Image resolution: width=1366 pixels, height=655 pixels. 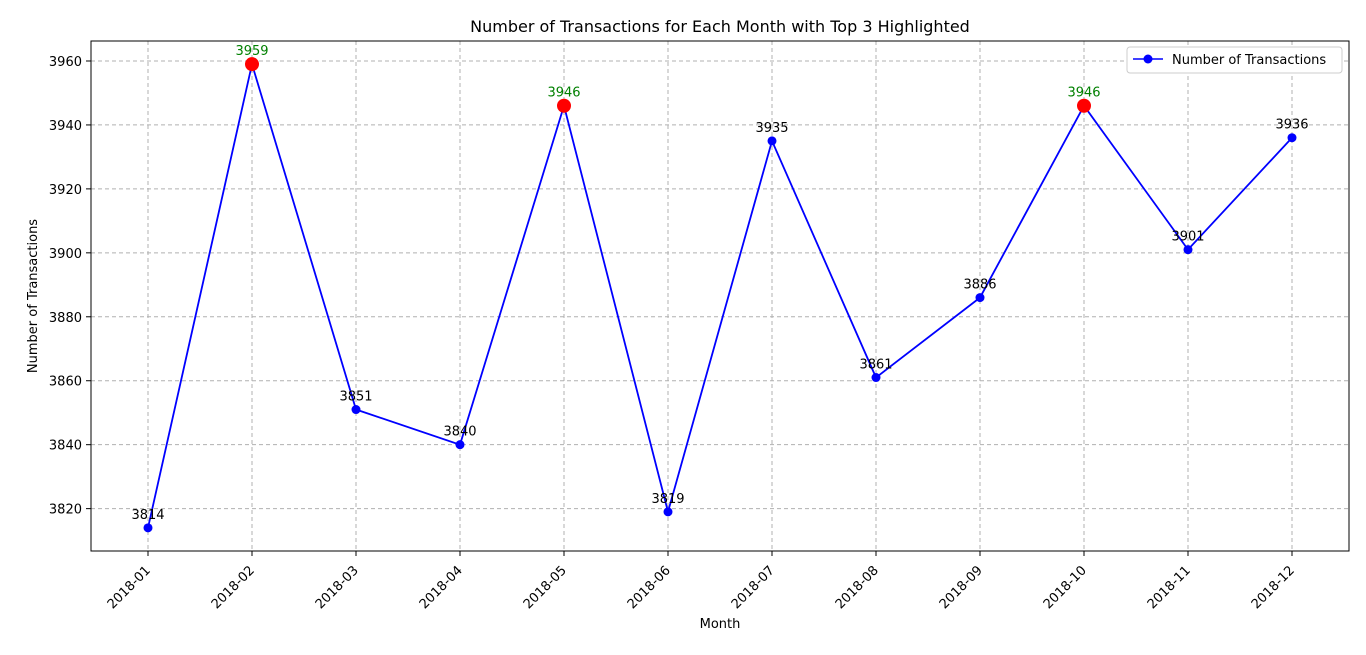 I want to click on x-tick-label: 2018-05, so click(x=545, y=587).